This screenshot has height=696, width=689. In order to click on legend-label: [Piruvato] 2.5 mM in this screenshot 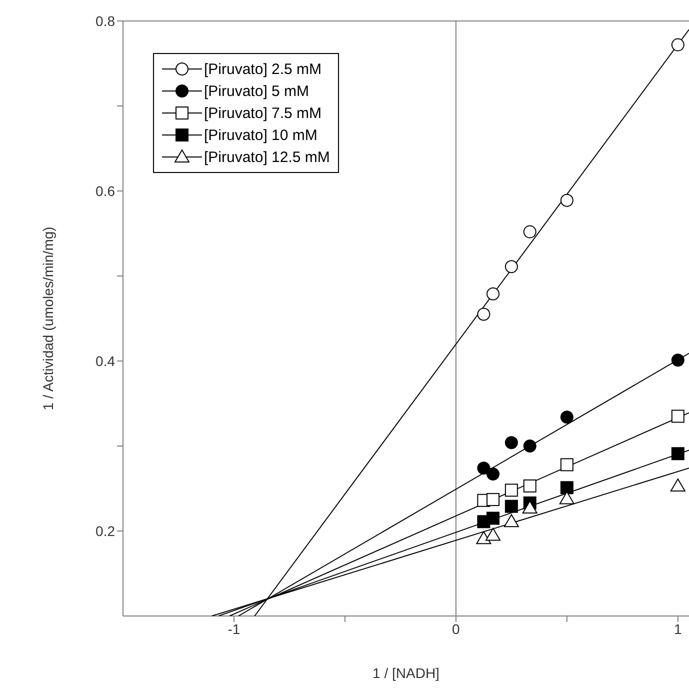, I will do `click(263, 69)`.